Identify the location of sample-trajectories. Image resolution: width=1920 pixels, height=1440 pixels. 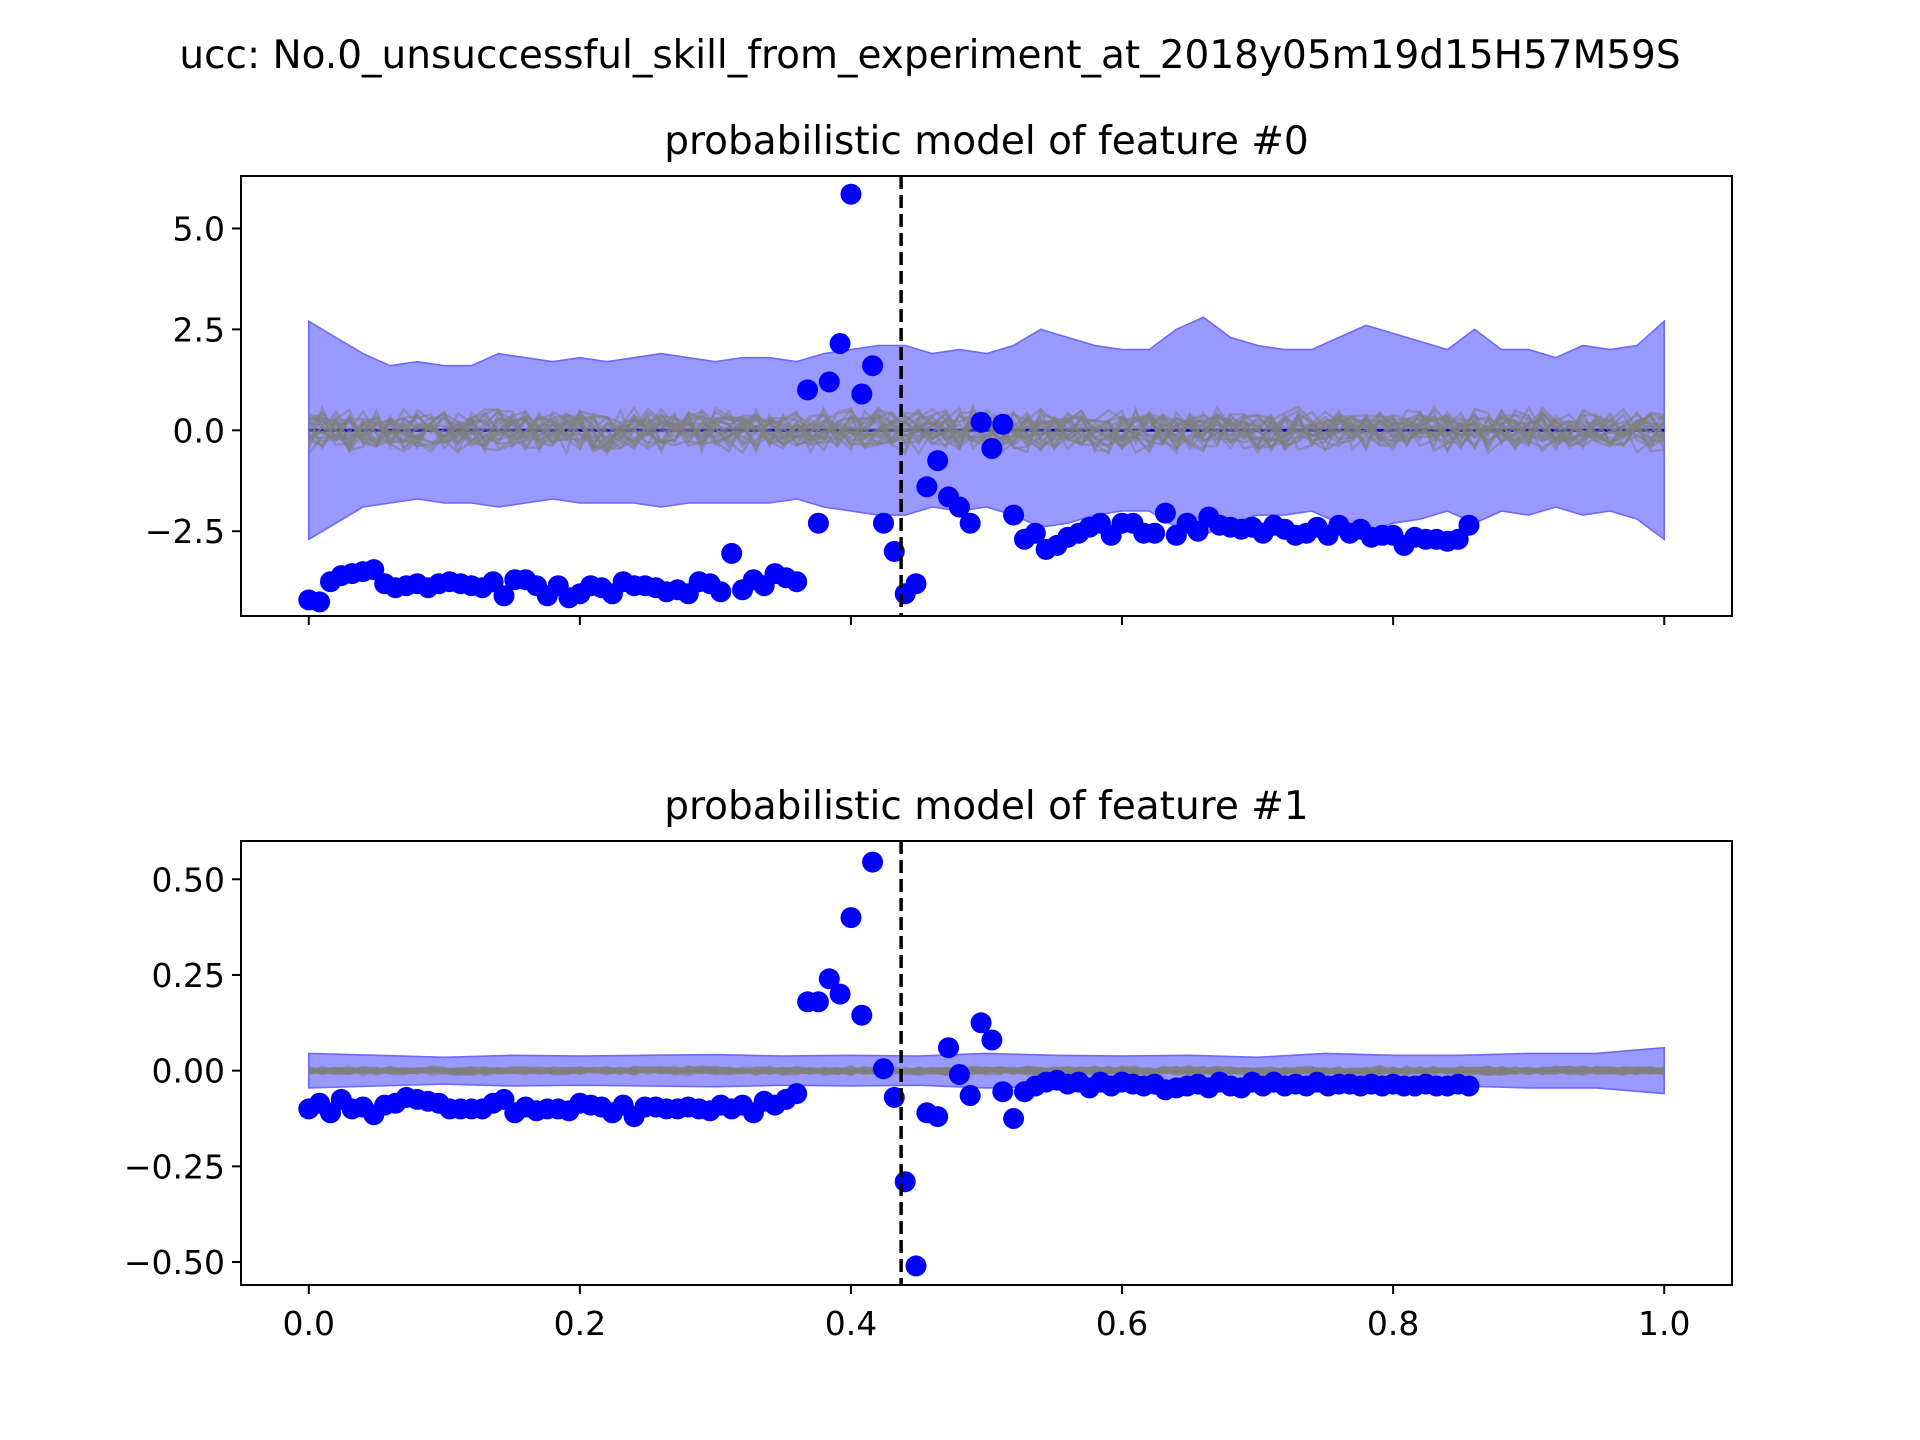
(986, 1070).